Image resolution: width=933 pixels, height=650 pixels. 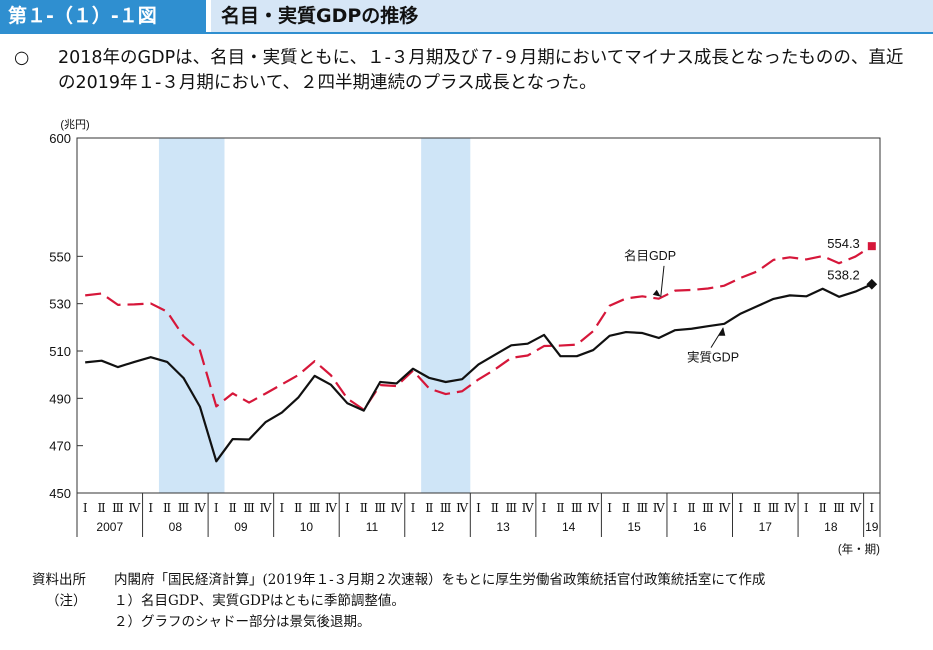 I want to click on x-year-label: 16, so click(x=700, y=527).